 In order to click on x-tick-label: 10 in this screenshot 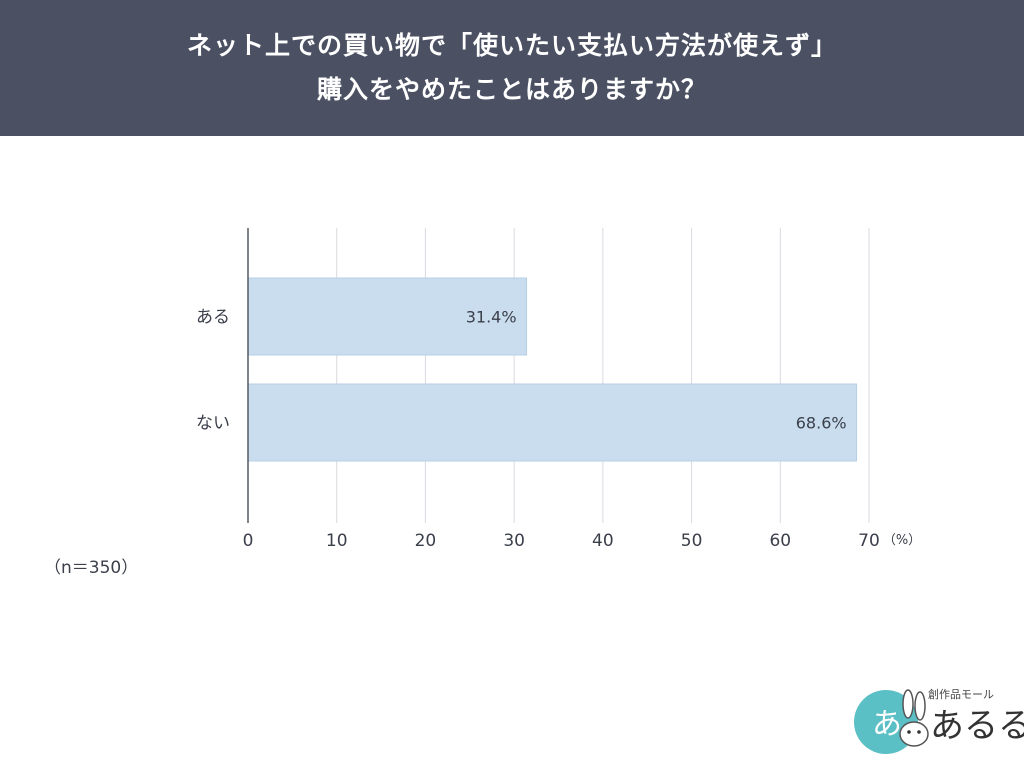, I will do `click(337, 541)`.